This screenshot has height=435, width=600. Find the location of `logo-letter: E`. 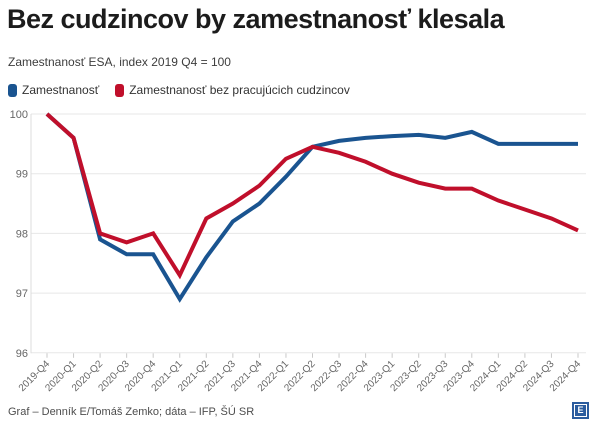

logo-letter: E is located at coordinates (580, 410).